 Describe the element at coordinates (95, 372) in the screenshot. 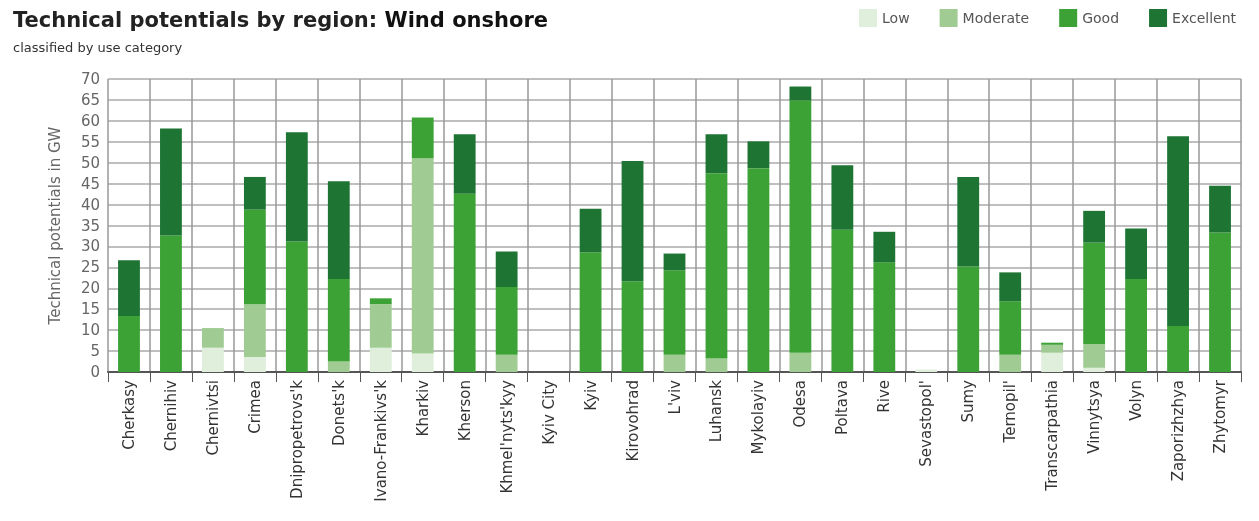

I see `y-tick-label: 0` at that location.